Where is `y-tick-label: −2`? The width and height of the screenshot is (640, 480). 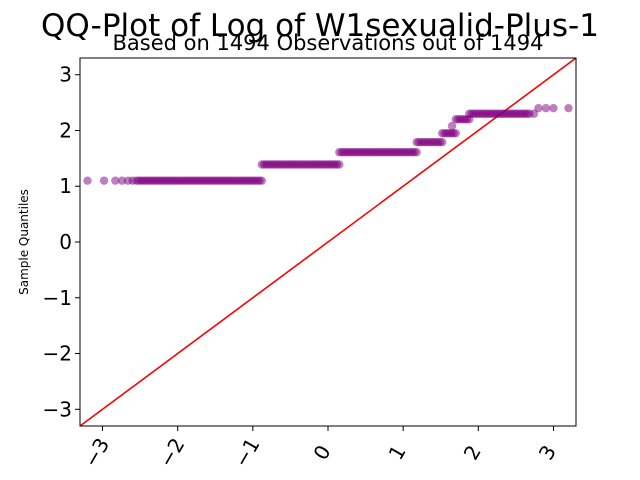 y-tick-label: −2 is located at coordinates (57, 354).